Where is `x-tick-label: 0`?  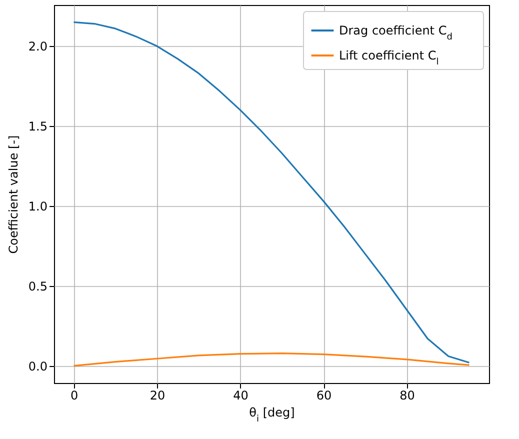 x-tick-label: 0 is located at coordinates (74, 395).